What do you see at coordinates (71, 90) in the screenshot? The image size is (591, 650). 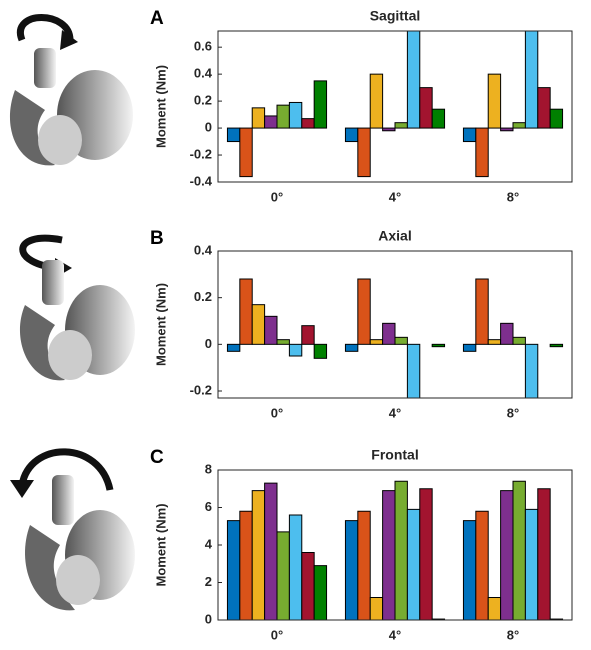 I see `pelvis-sagittal` at bounding box center [71, 90].